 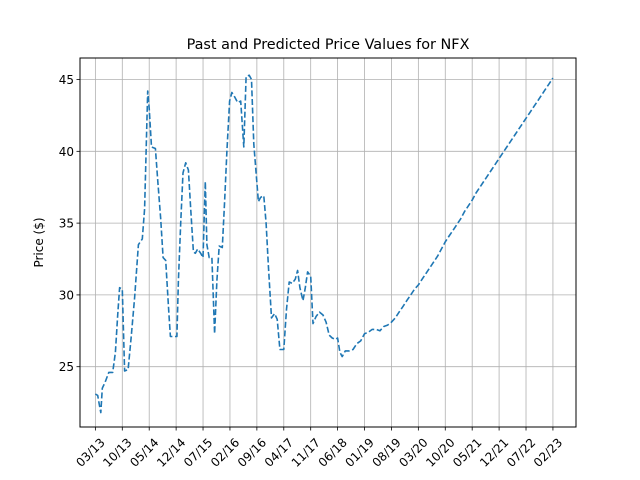 I want to click on y-tick-label: 25, so click(x=66, y=367).